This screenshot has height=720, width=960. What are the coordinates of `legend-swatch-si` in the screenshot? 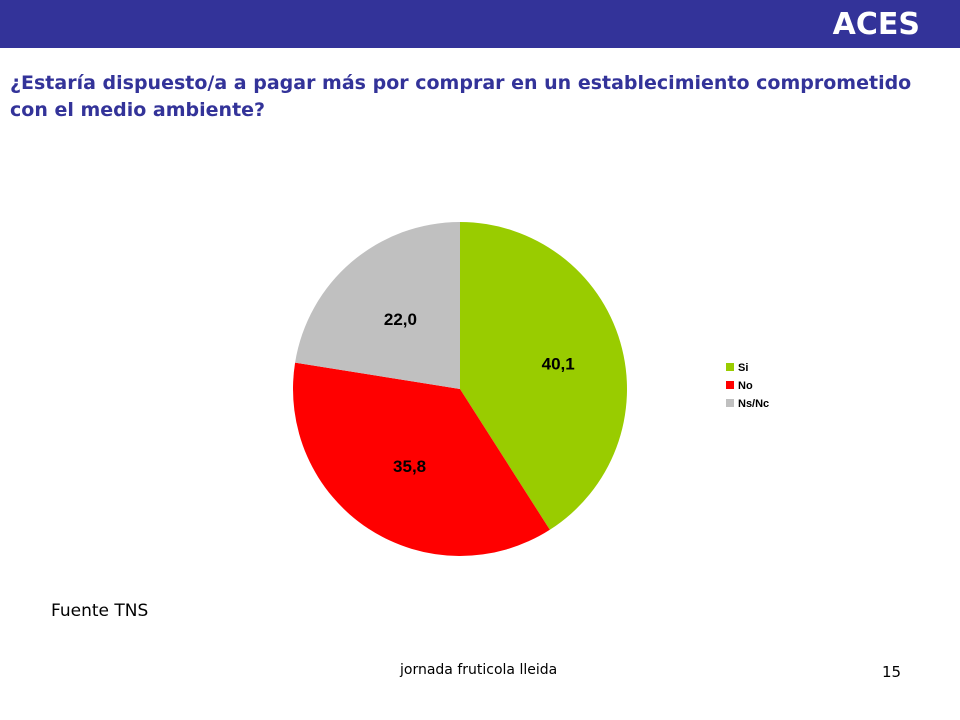 It's located at (730, 367).